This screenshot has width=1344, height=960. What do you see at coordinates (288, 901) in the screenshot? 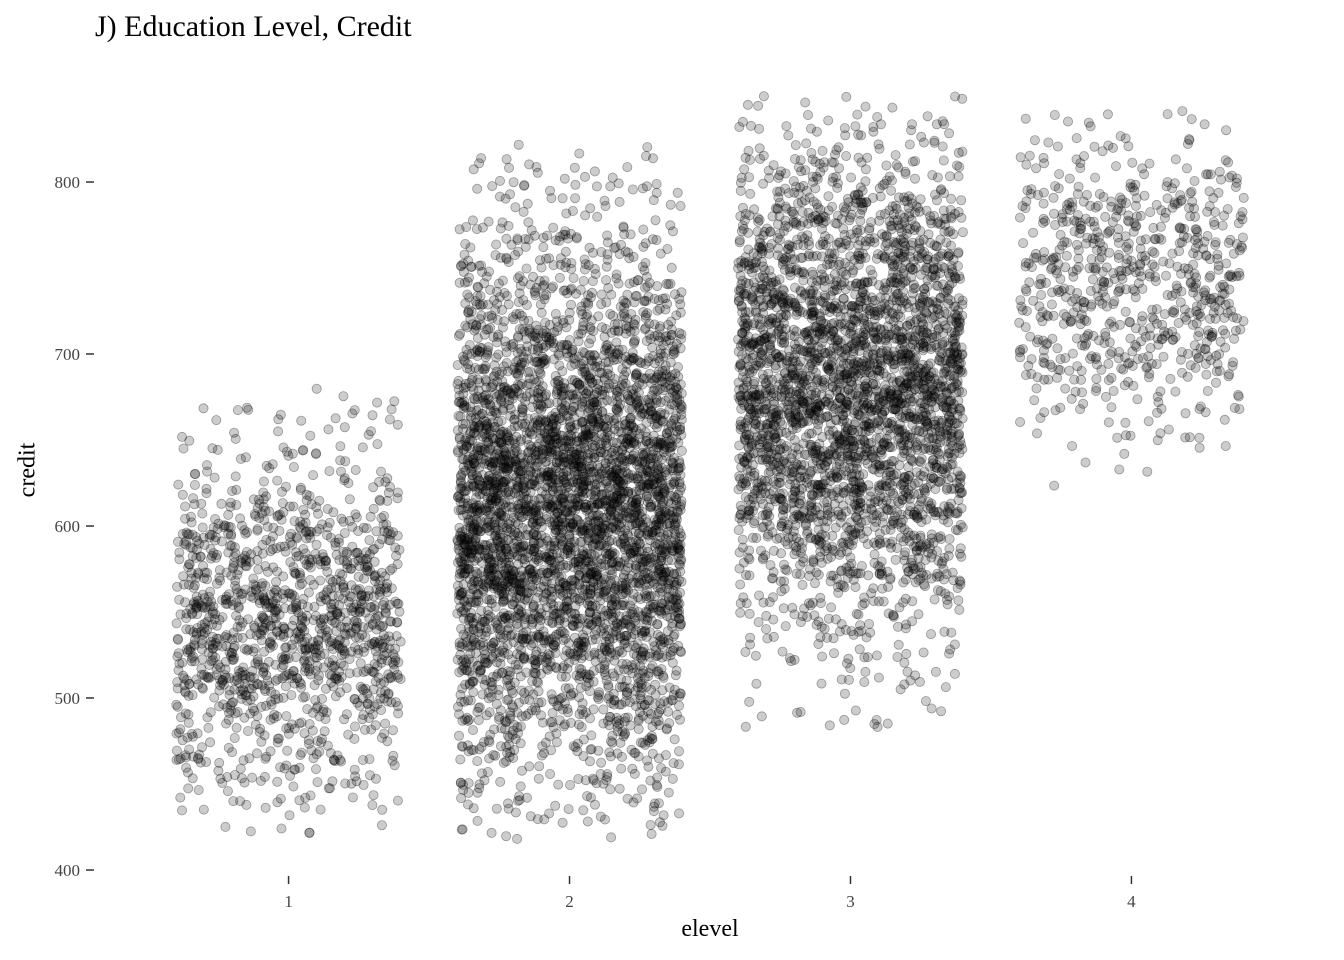
I see `x-tick-label: 1` at bounding box center [288, 901].